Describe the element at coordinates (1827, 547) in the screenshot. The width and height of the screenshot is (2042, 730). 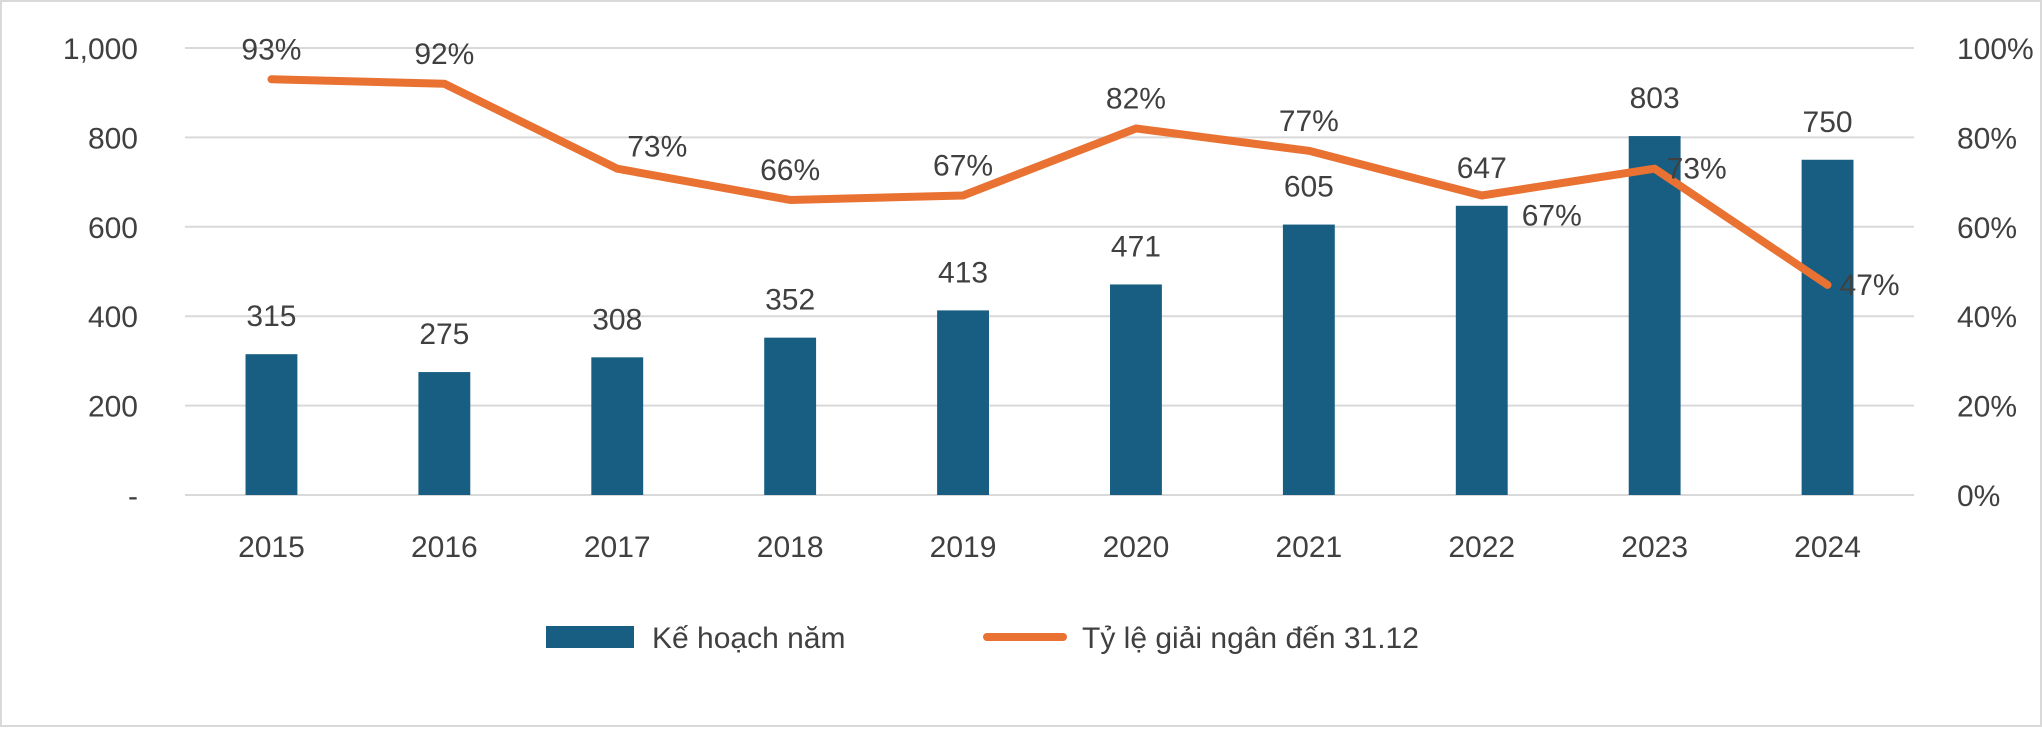
I see `x-tick-label: 2024` at that location.